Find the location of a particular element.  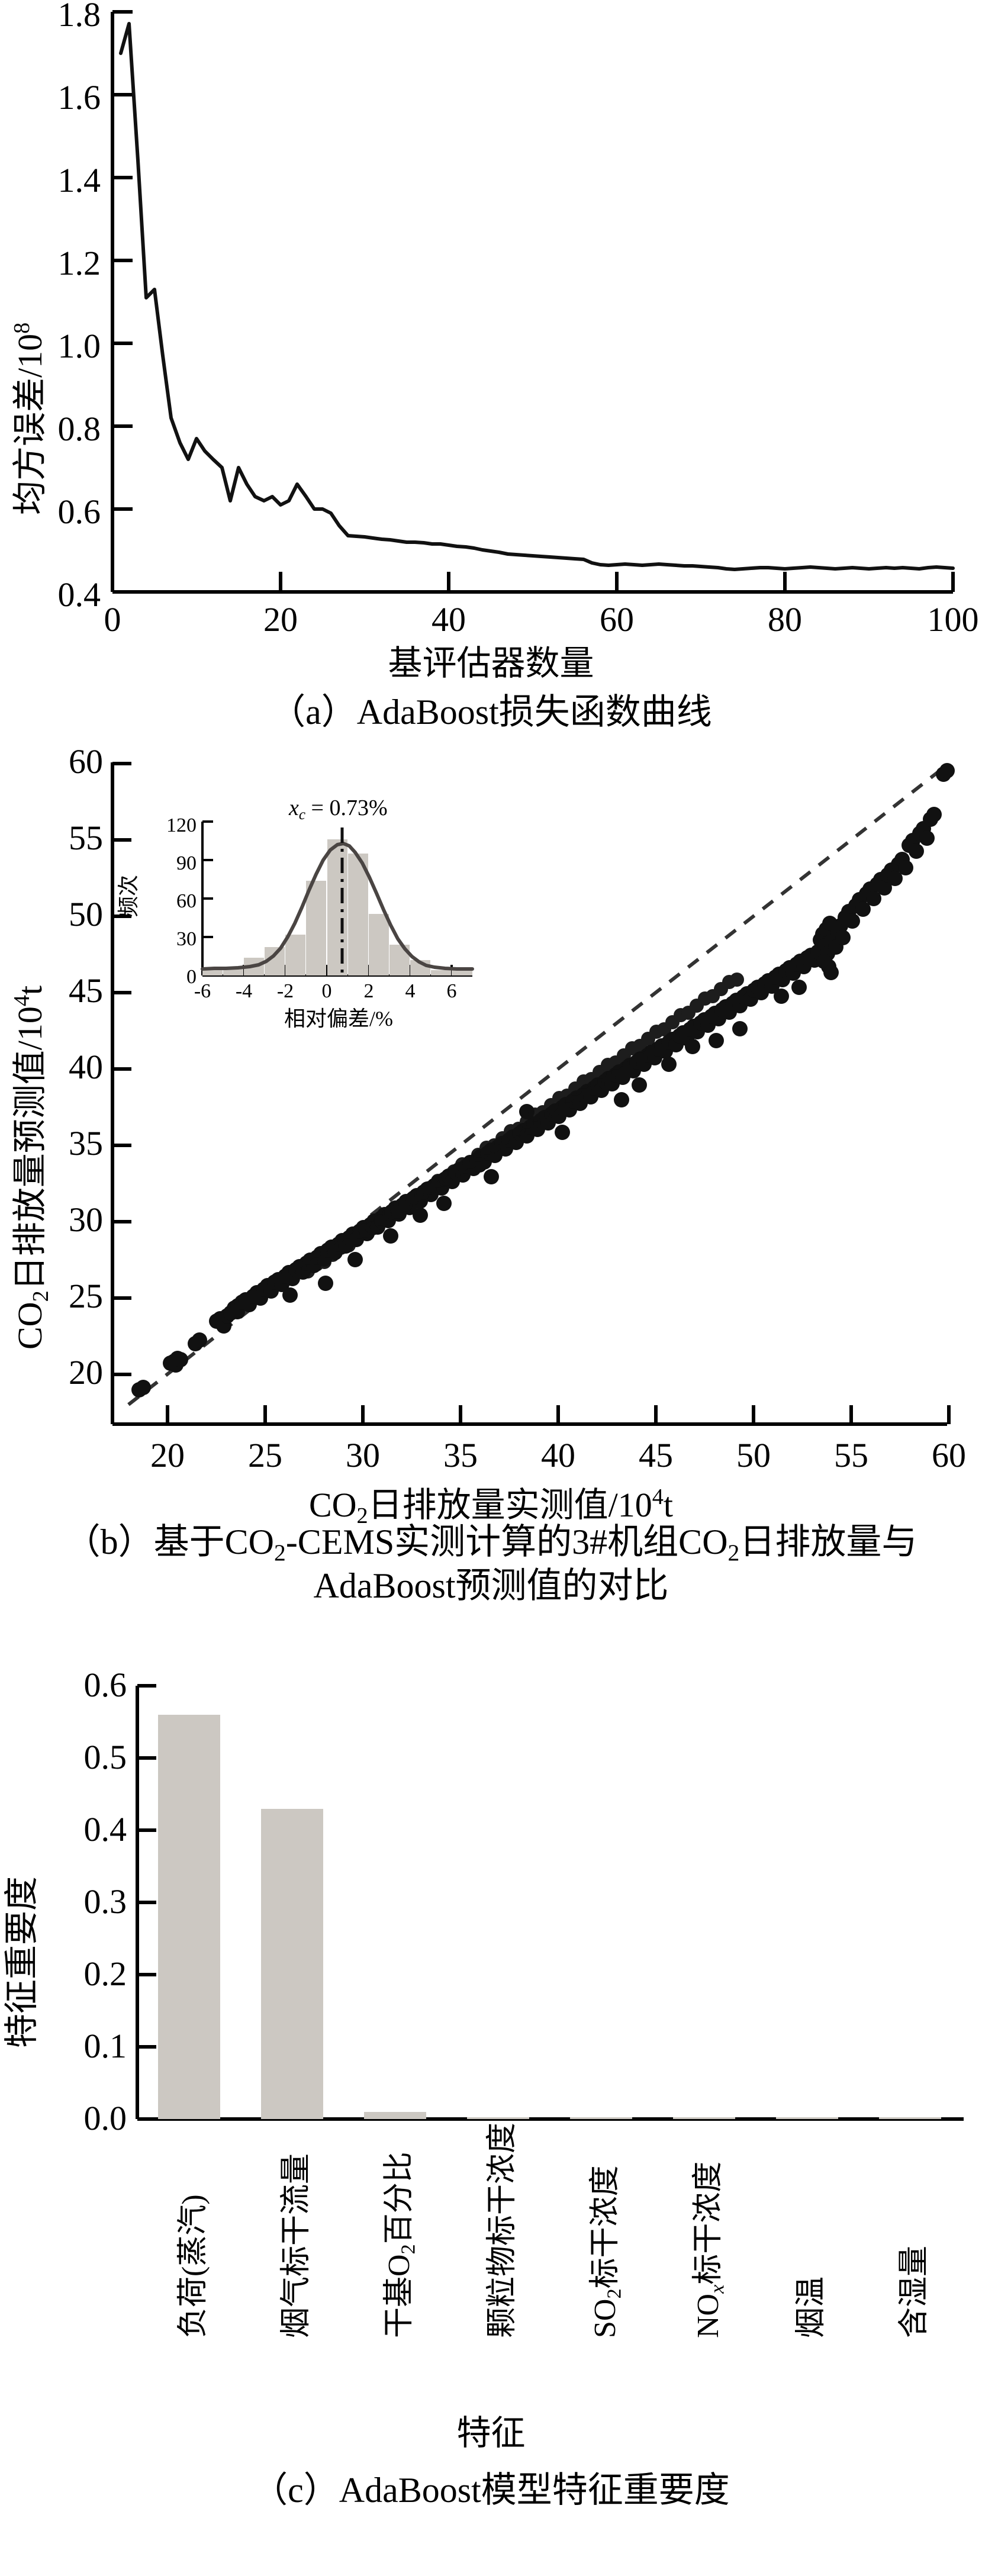

panel-b-ytick-20: 20 is located at coordinates (86, 1372).